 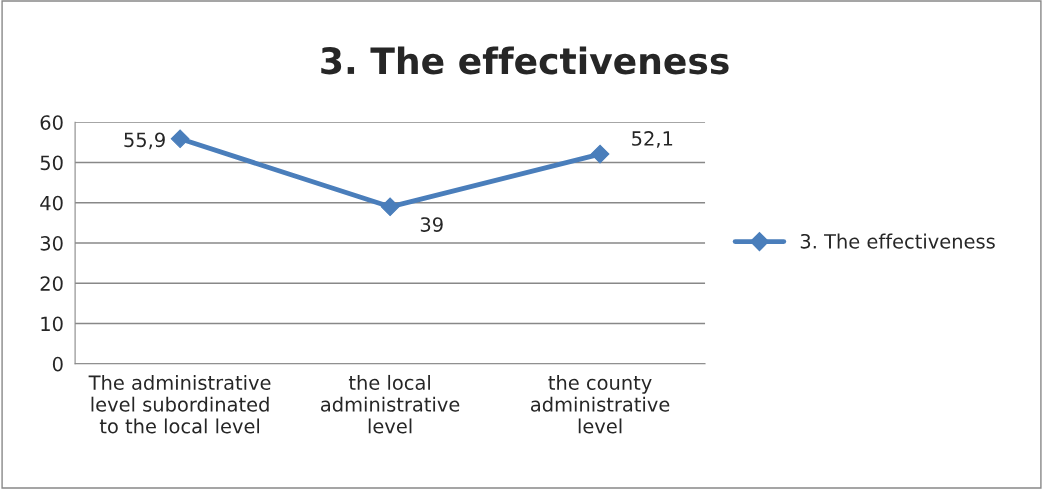 What do you see at coordinates (600, 404) in the screenshot?
I see `x-tick-label: the county administrative level` at bounding box center [600, 404].